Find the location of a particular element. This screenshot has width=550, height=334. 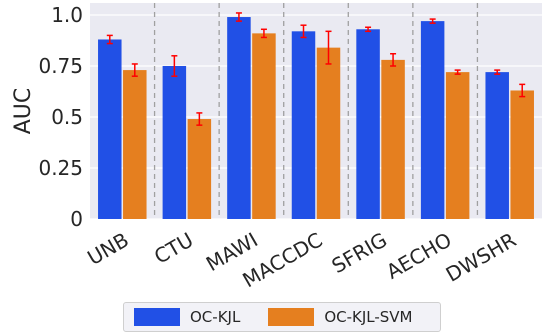

legend: OC-KJL OC-KJL-SVM is located at coordinates (282, 317).